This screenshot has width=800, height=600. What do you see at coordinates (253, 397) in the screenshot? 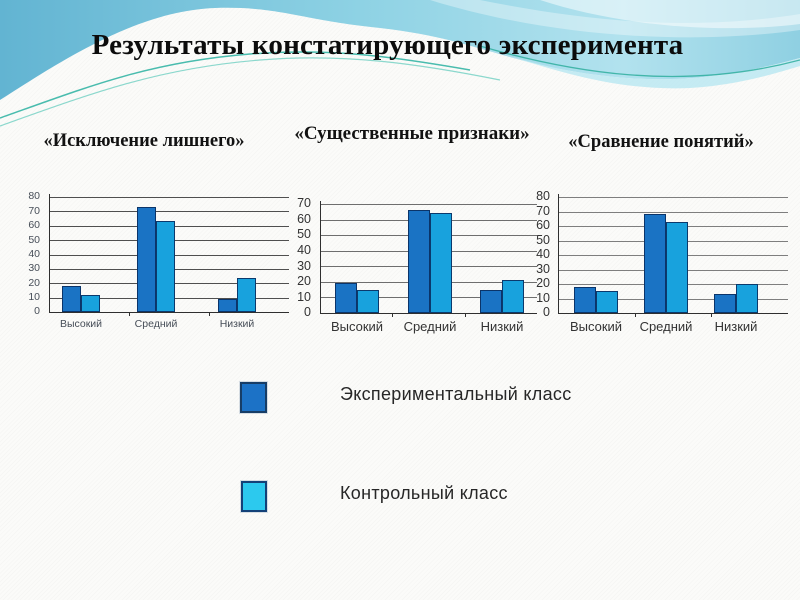
I see `legend-swatch-experimental` at bounding box center [253, 397].